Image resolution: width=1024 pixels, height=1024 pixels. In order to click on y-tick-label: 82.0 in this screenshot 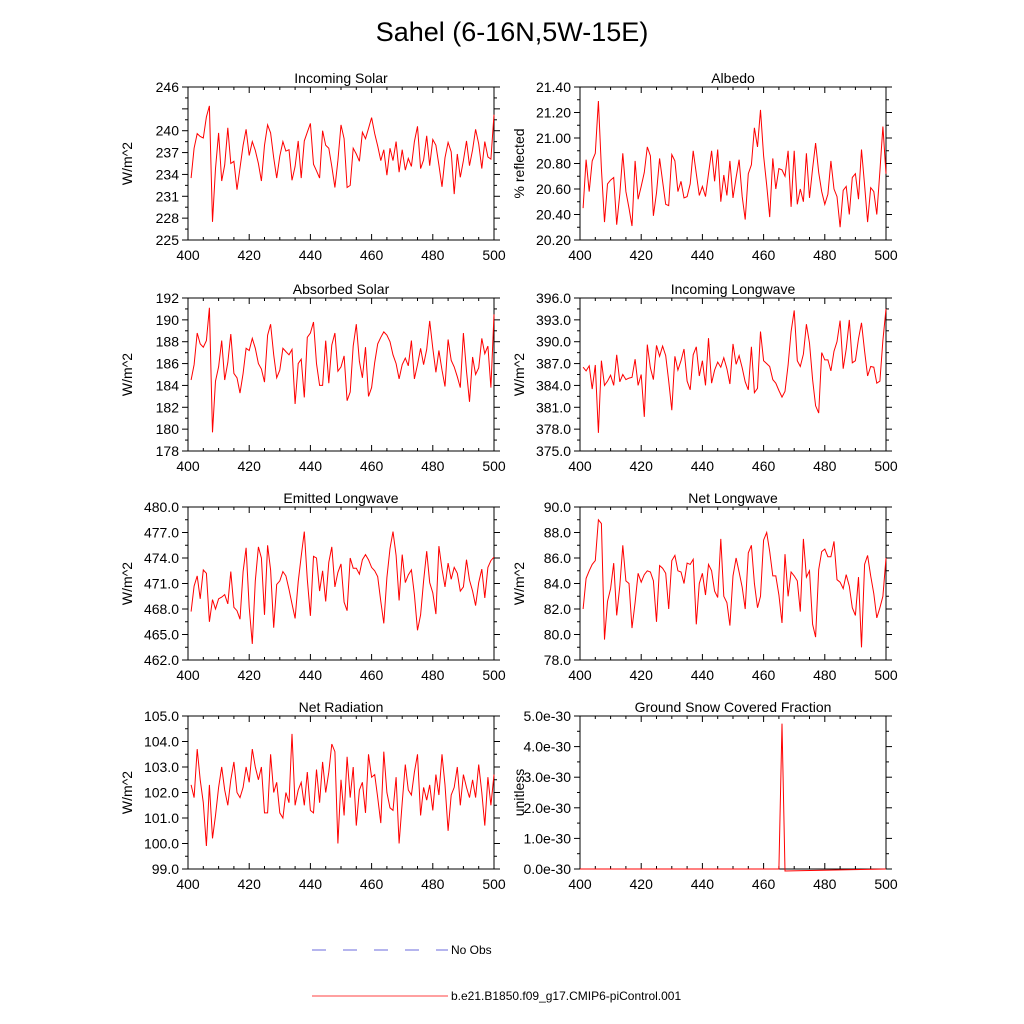, I will do `click(557, 609)`.